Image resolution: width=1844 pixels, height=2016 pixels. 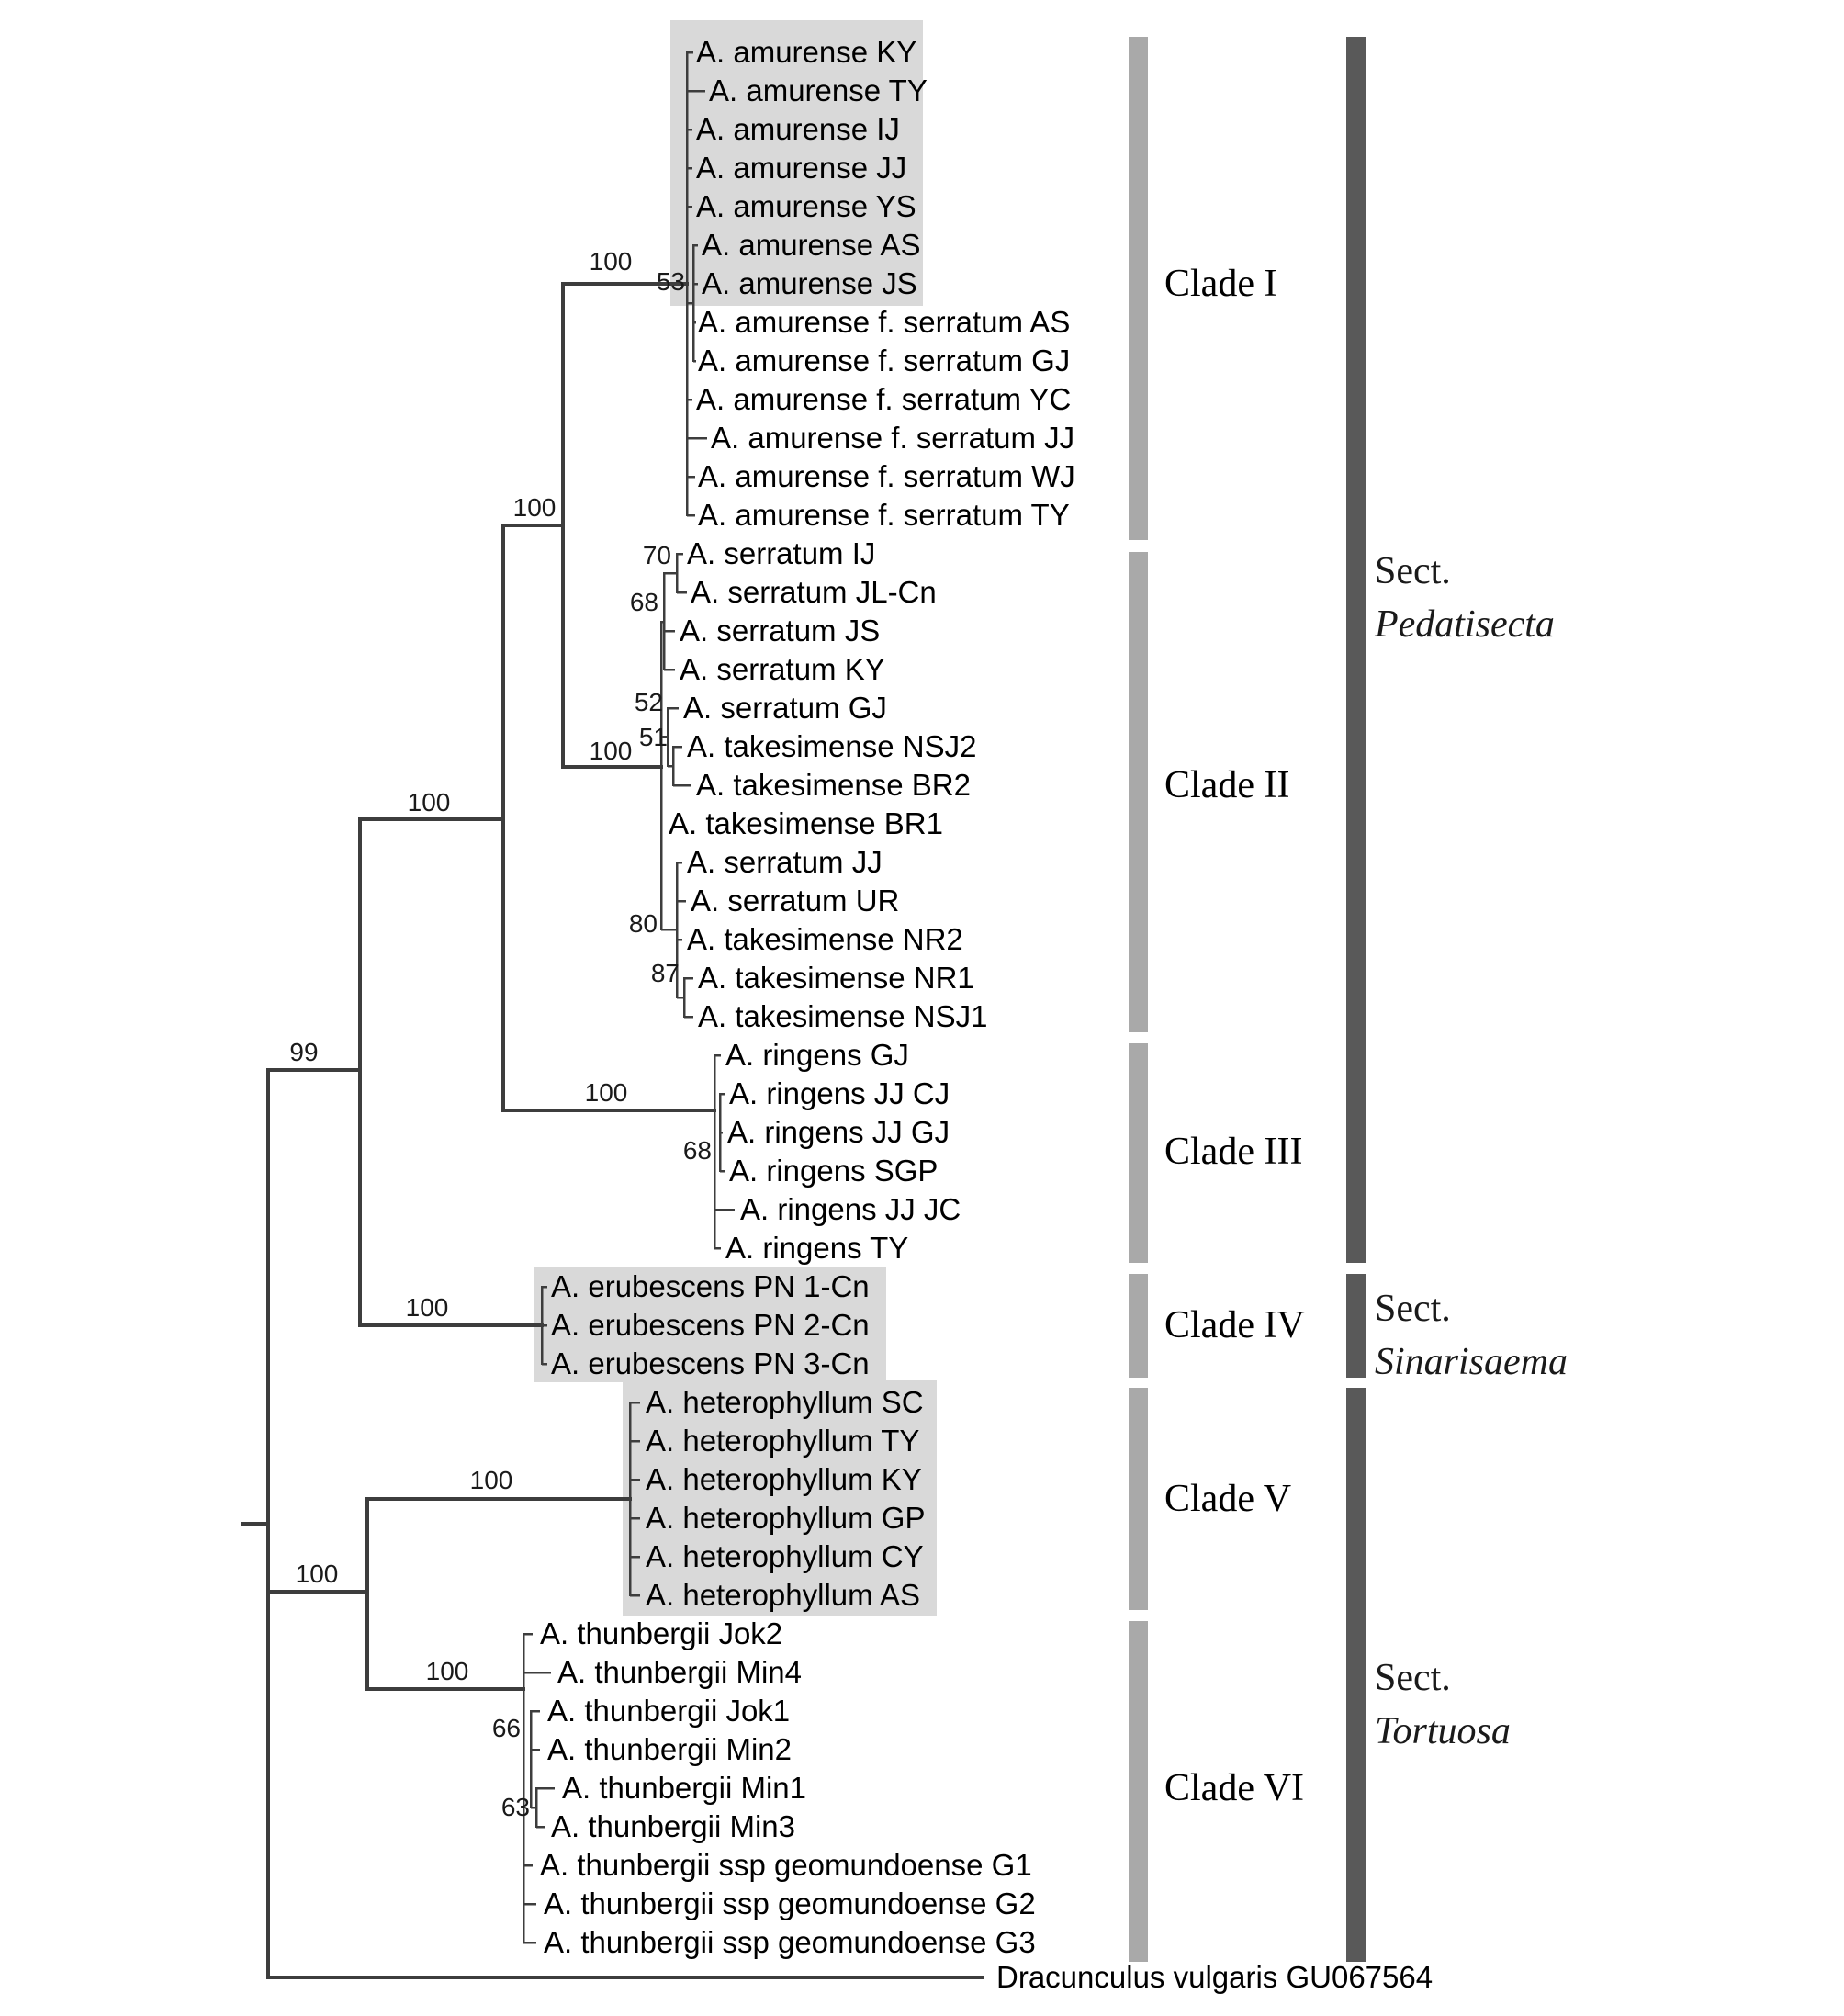 What do you see at coordinates (795, 901) in the screenshot?
I see `taxon-label: A. serratum UR` at bounding box center [795, 901].